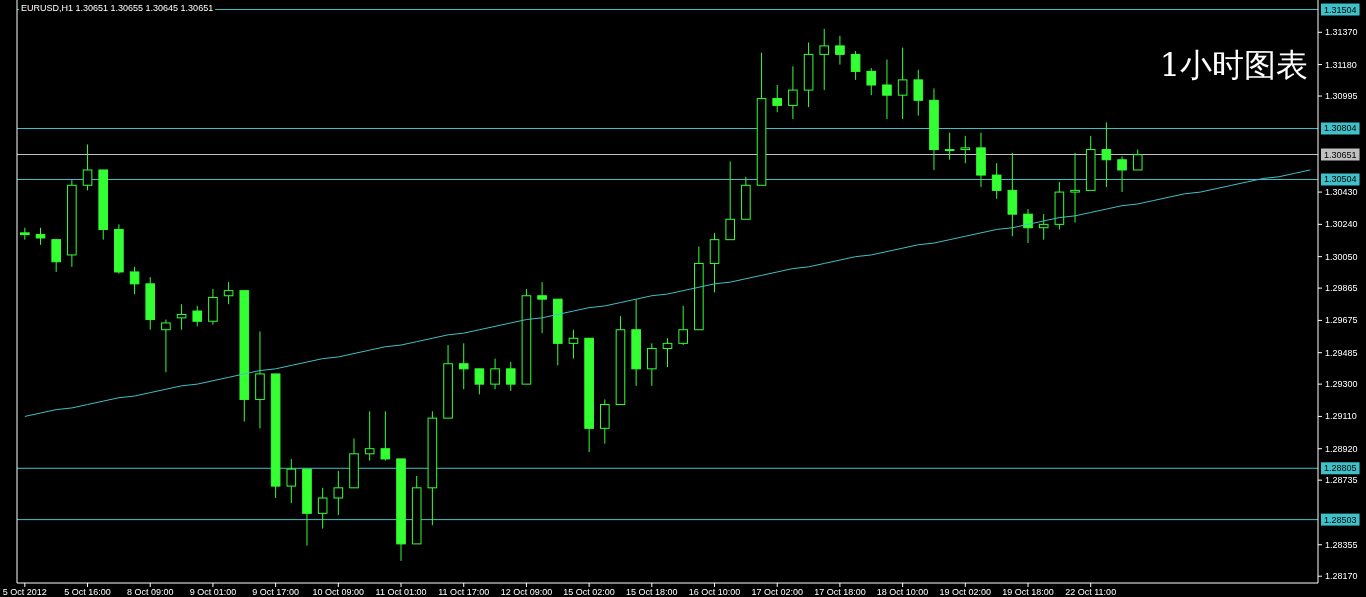  I want to click on x-tick-label: 16 Oct 10:00, so click(714, 592).